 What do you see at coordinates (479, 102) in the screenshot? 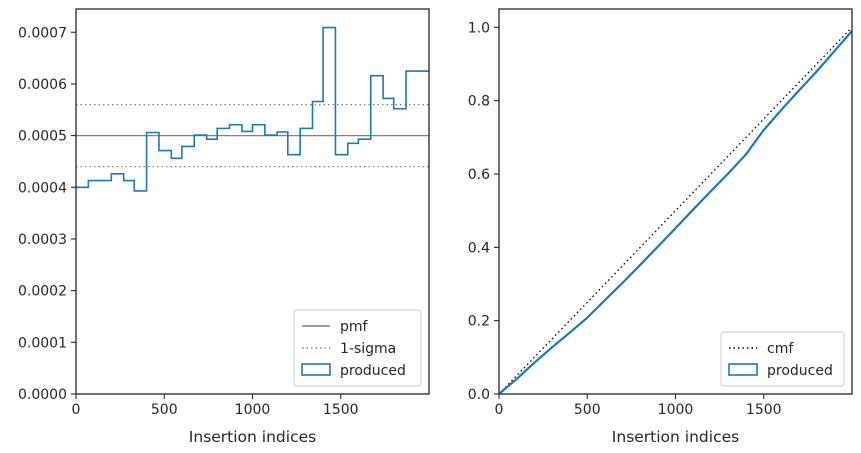
I see `y-tick-label: 0.8` at bounding box center [479, 102].